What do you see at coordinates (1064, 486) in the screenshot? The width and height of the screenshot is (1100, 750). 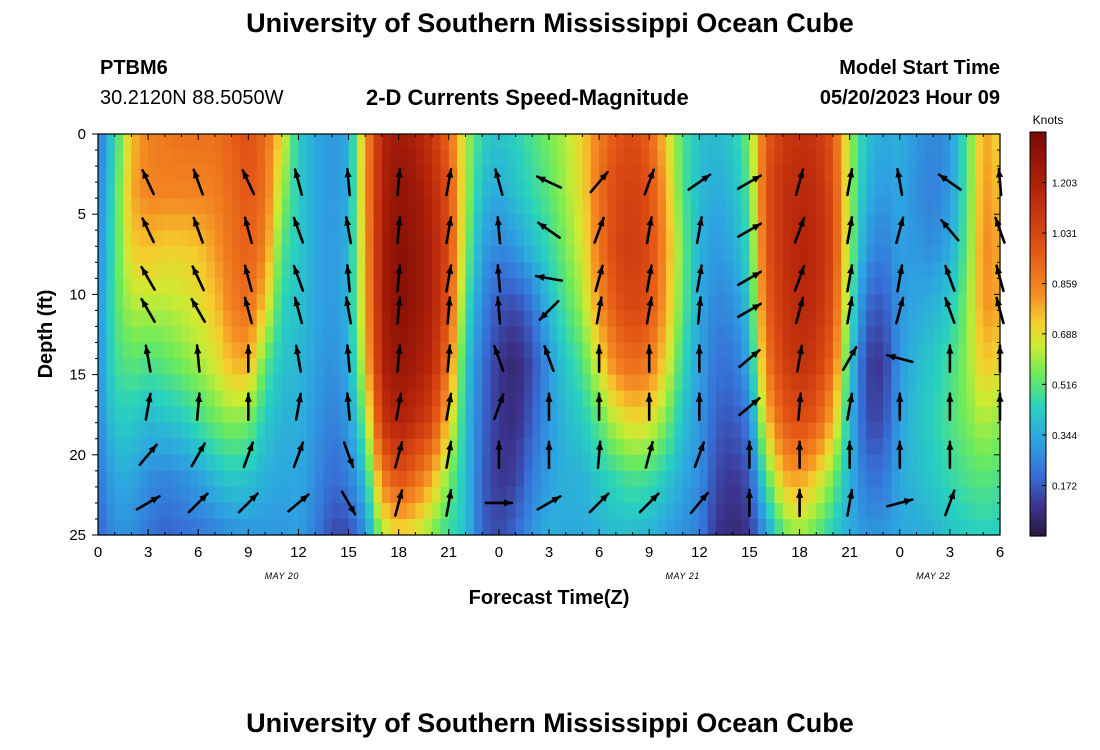 I see `colorbar-tick-label: 0.172` at bounding box center [1064, 486].